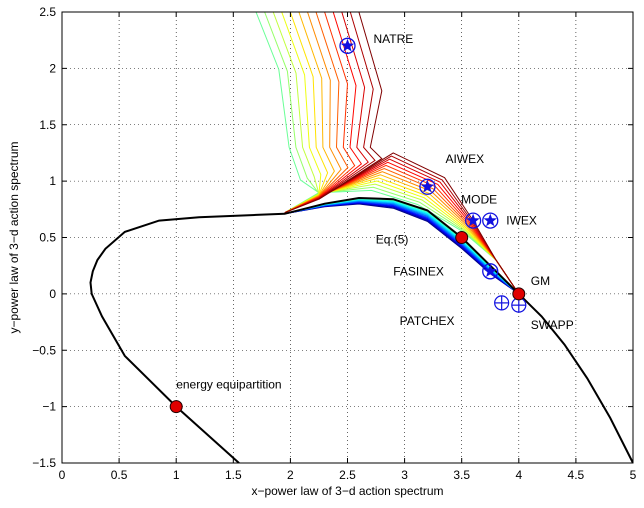 This screenshot has height=508, width=644. What do you see at coordinates (633, 475) in the screenshot?
I see `x-tick-label: 5` at bounding box center [633, 475].